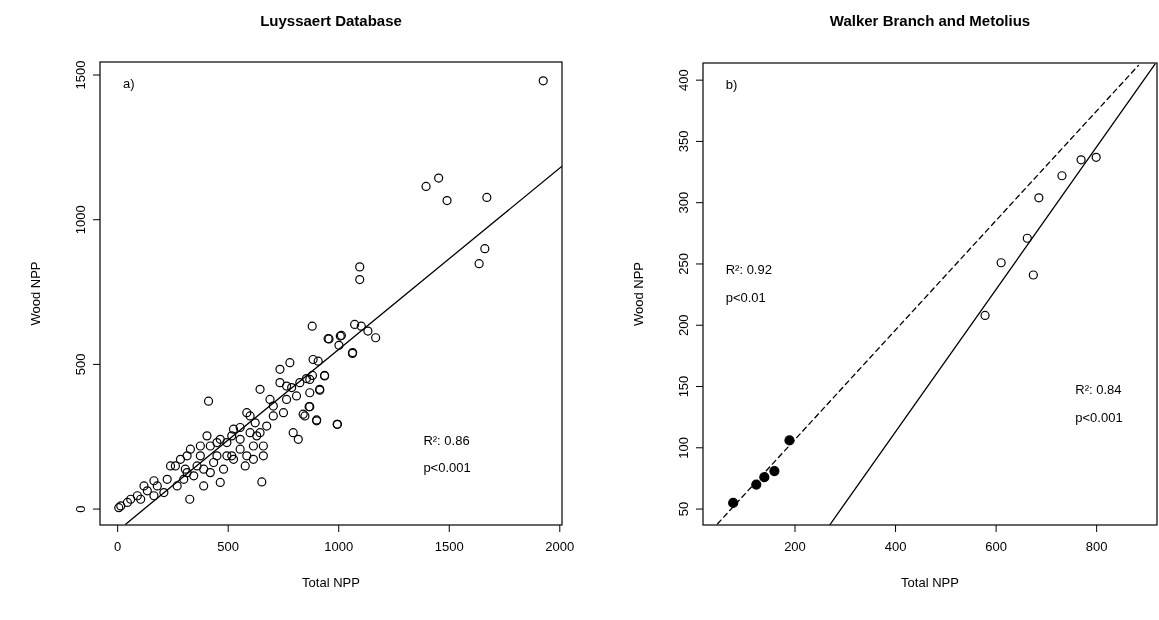  What do you see at coordinates (80, 75) in the screenshot?
I see `y-tick-label: 1500` at bounding box center [80, 75].